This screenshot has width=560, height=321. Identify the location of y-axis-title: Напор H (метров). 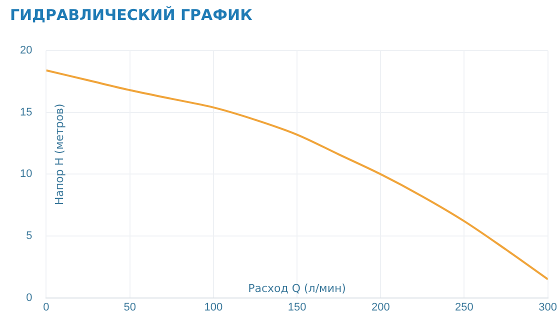
(59, 155).